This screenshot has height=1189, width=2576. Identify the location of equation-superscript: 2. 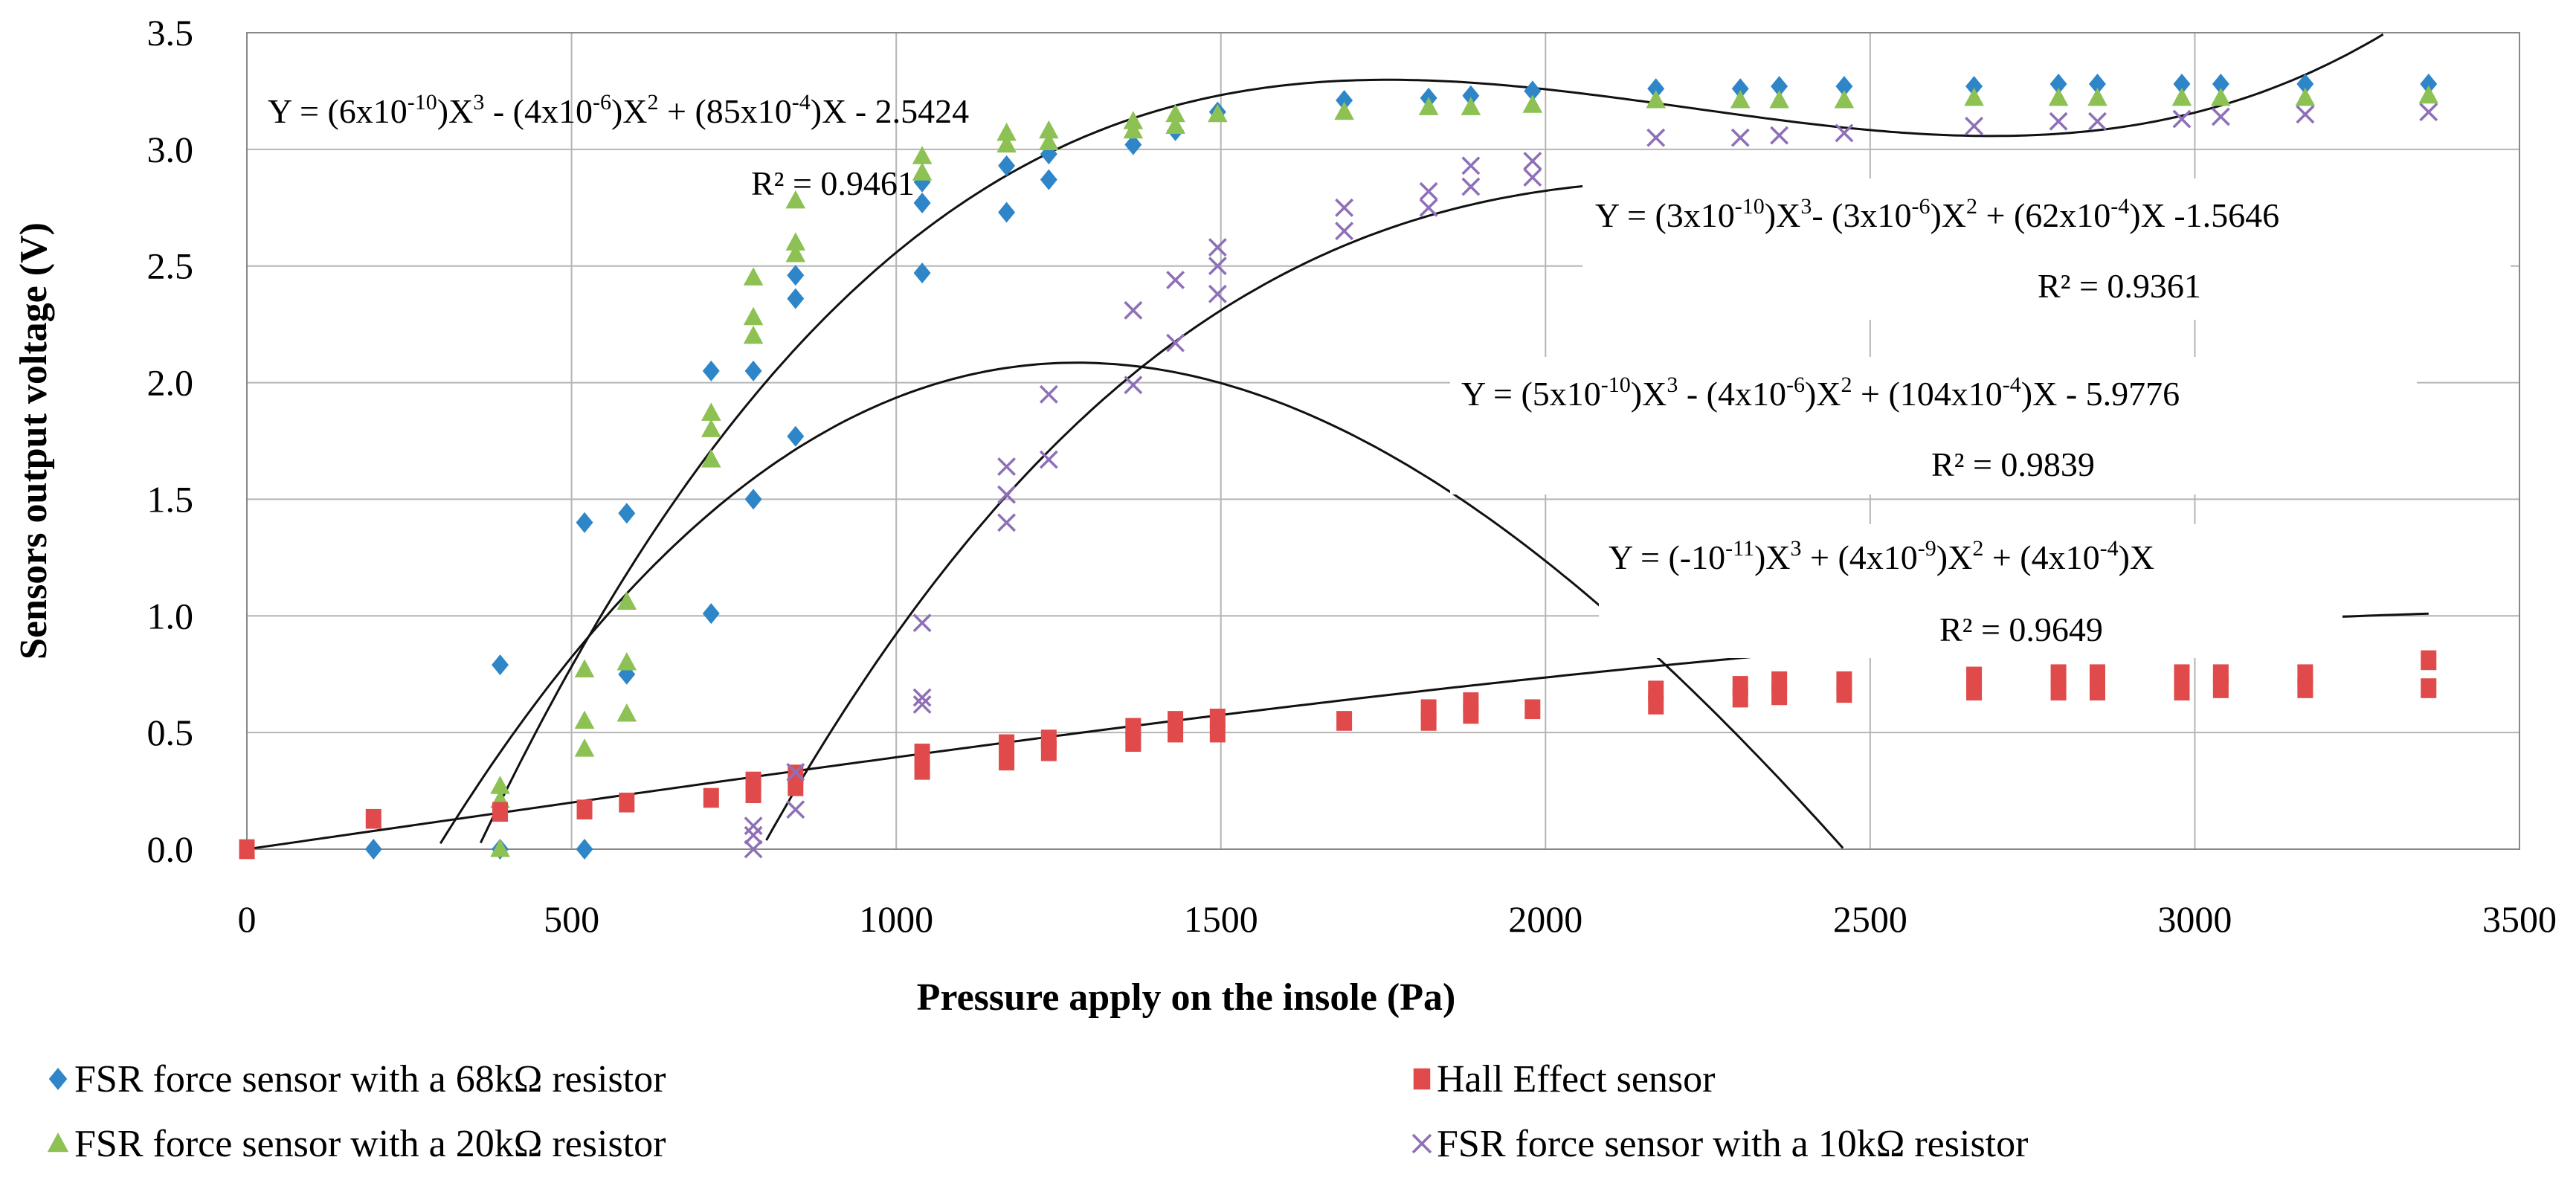
(1846, 385).